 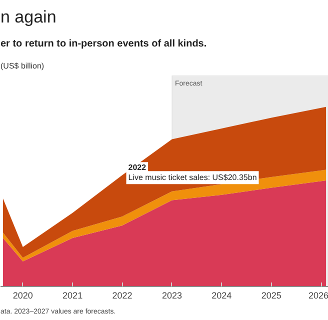 I want to click on x-tick-label: 2026, so click(x=318, y=295).